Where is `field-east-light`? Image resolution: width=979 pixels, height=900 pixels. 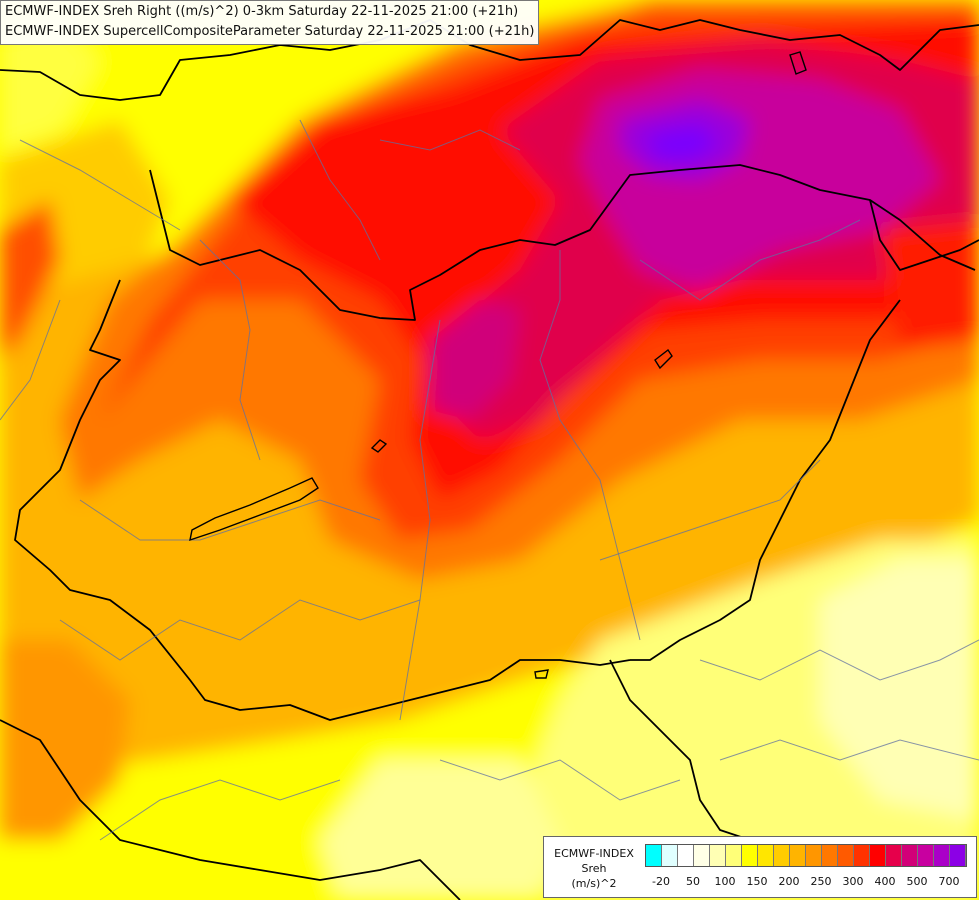 field-east-light is located at coordinates (899, 690).